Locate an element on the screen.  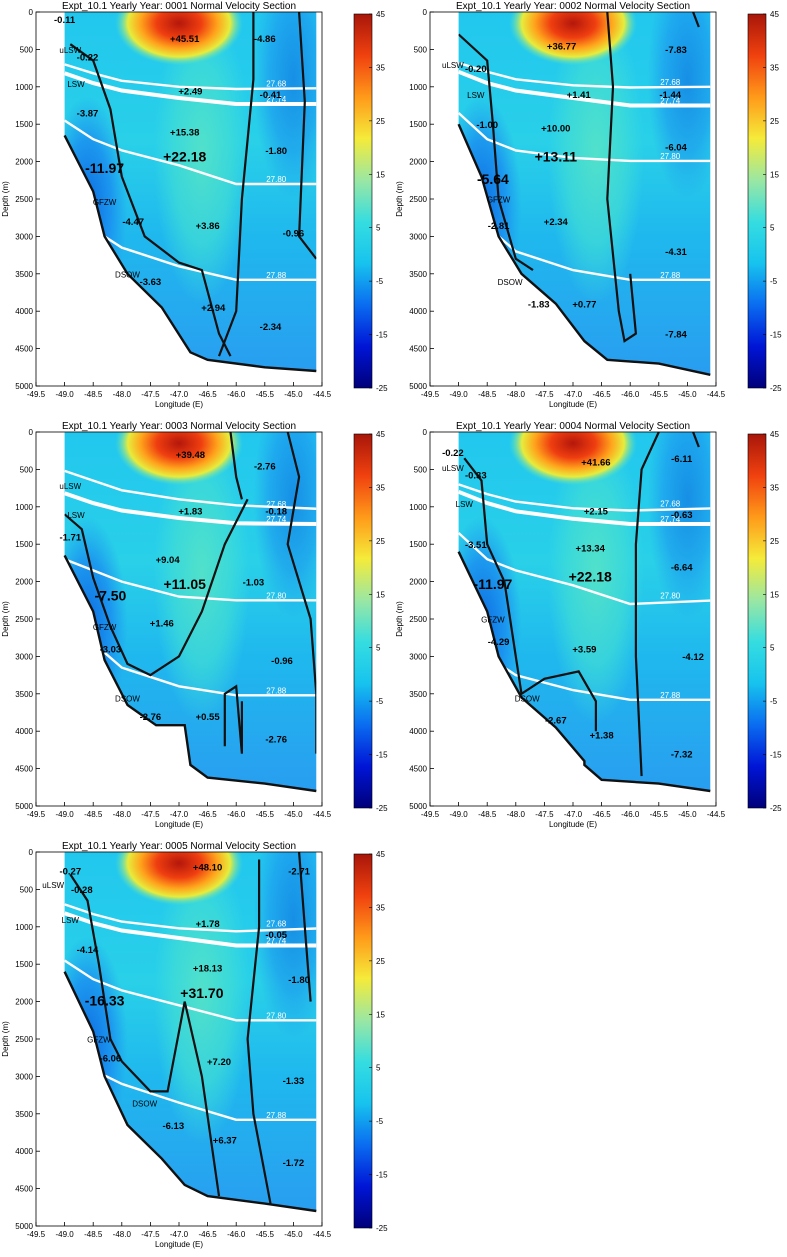
transport-value-label: -3.51 is located at coordinates (476, 545).